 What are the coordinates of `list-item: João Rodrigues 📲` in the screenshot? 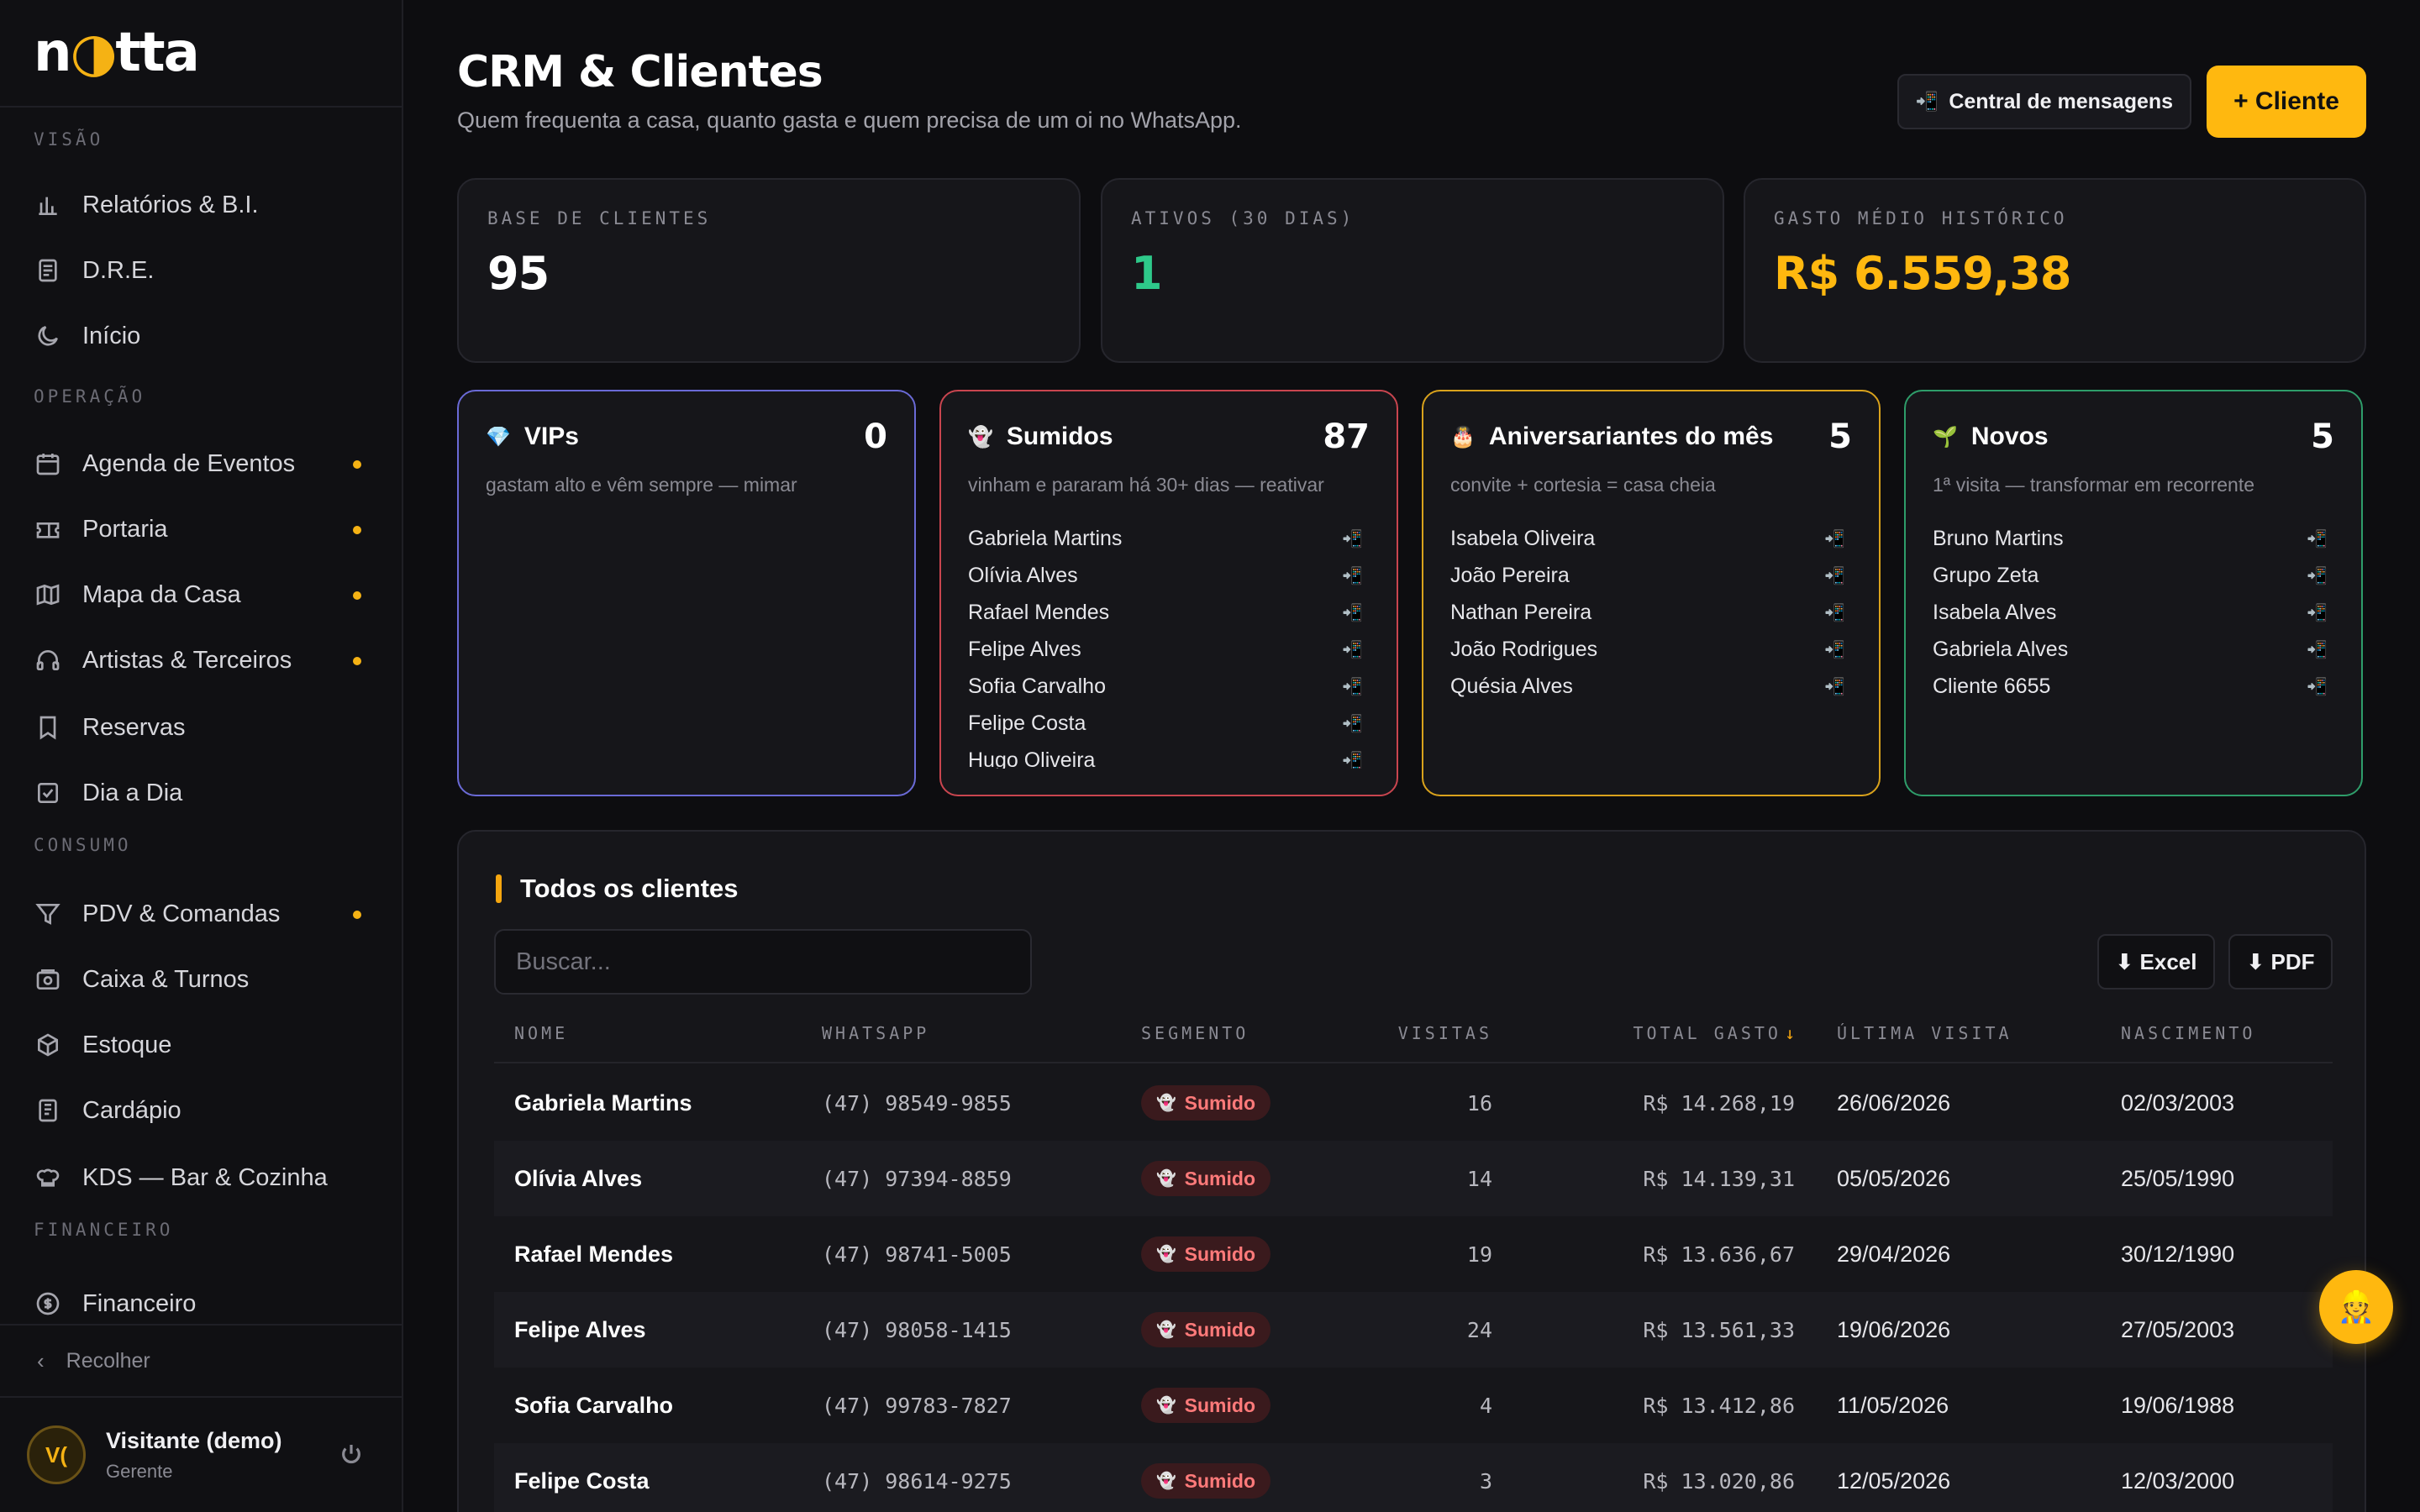 It's located at (1651, 649).